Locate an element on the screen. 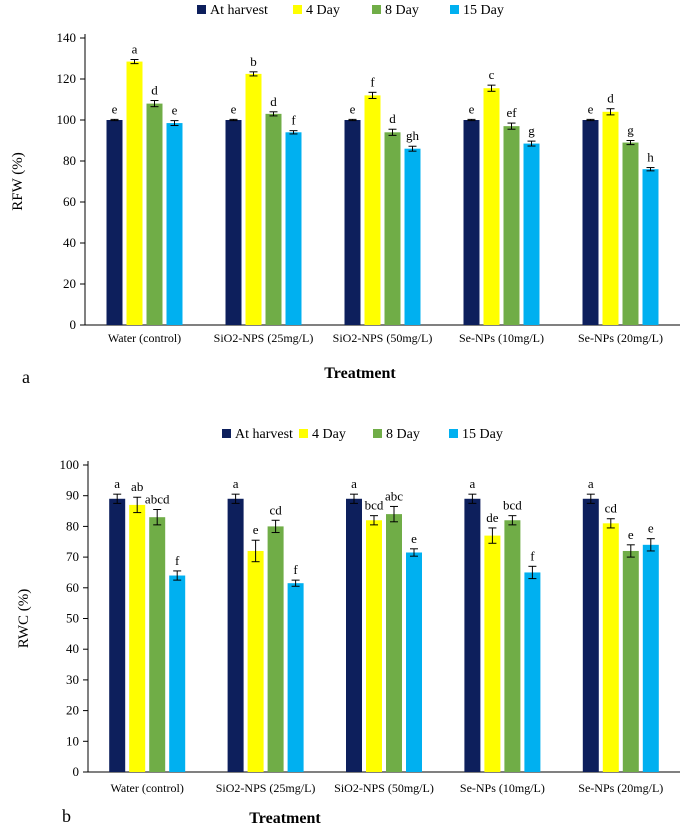 The image size is (685, 827). significance-label: gh is located at coordinates (413, 135).